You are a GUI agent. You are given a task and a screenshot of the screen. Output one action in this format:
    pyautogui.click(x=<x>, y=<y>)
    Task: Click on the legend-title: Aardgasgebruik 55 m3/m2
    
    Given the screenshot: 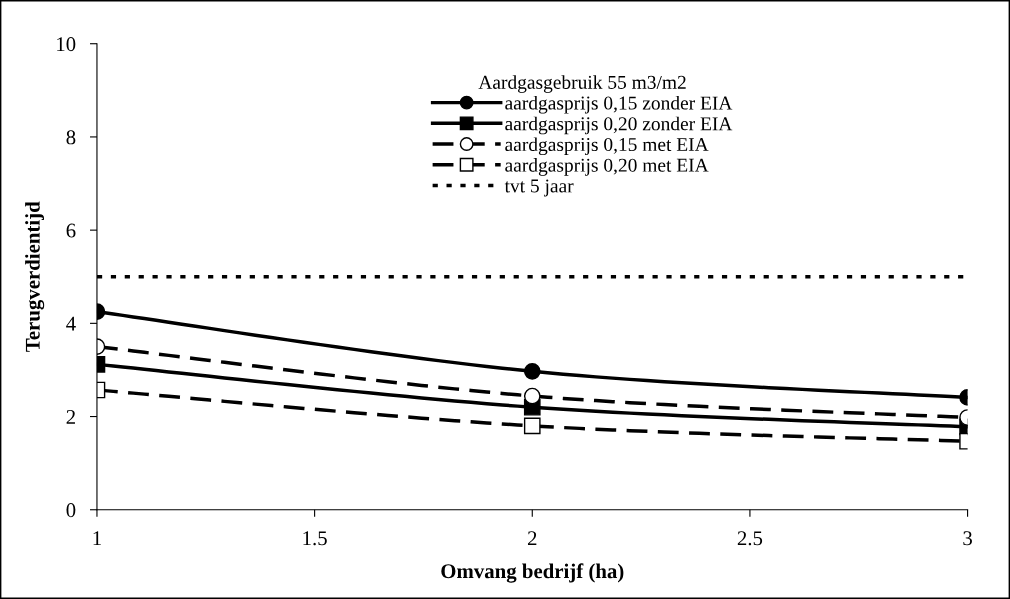 What is the action you would take?
    pyautogui.click(x=582, y=84)
    